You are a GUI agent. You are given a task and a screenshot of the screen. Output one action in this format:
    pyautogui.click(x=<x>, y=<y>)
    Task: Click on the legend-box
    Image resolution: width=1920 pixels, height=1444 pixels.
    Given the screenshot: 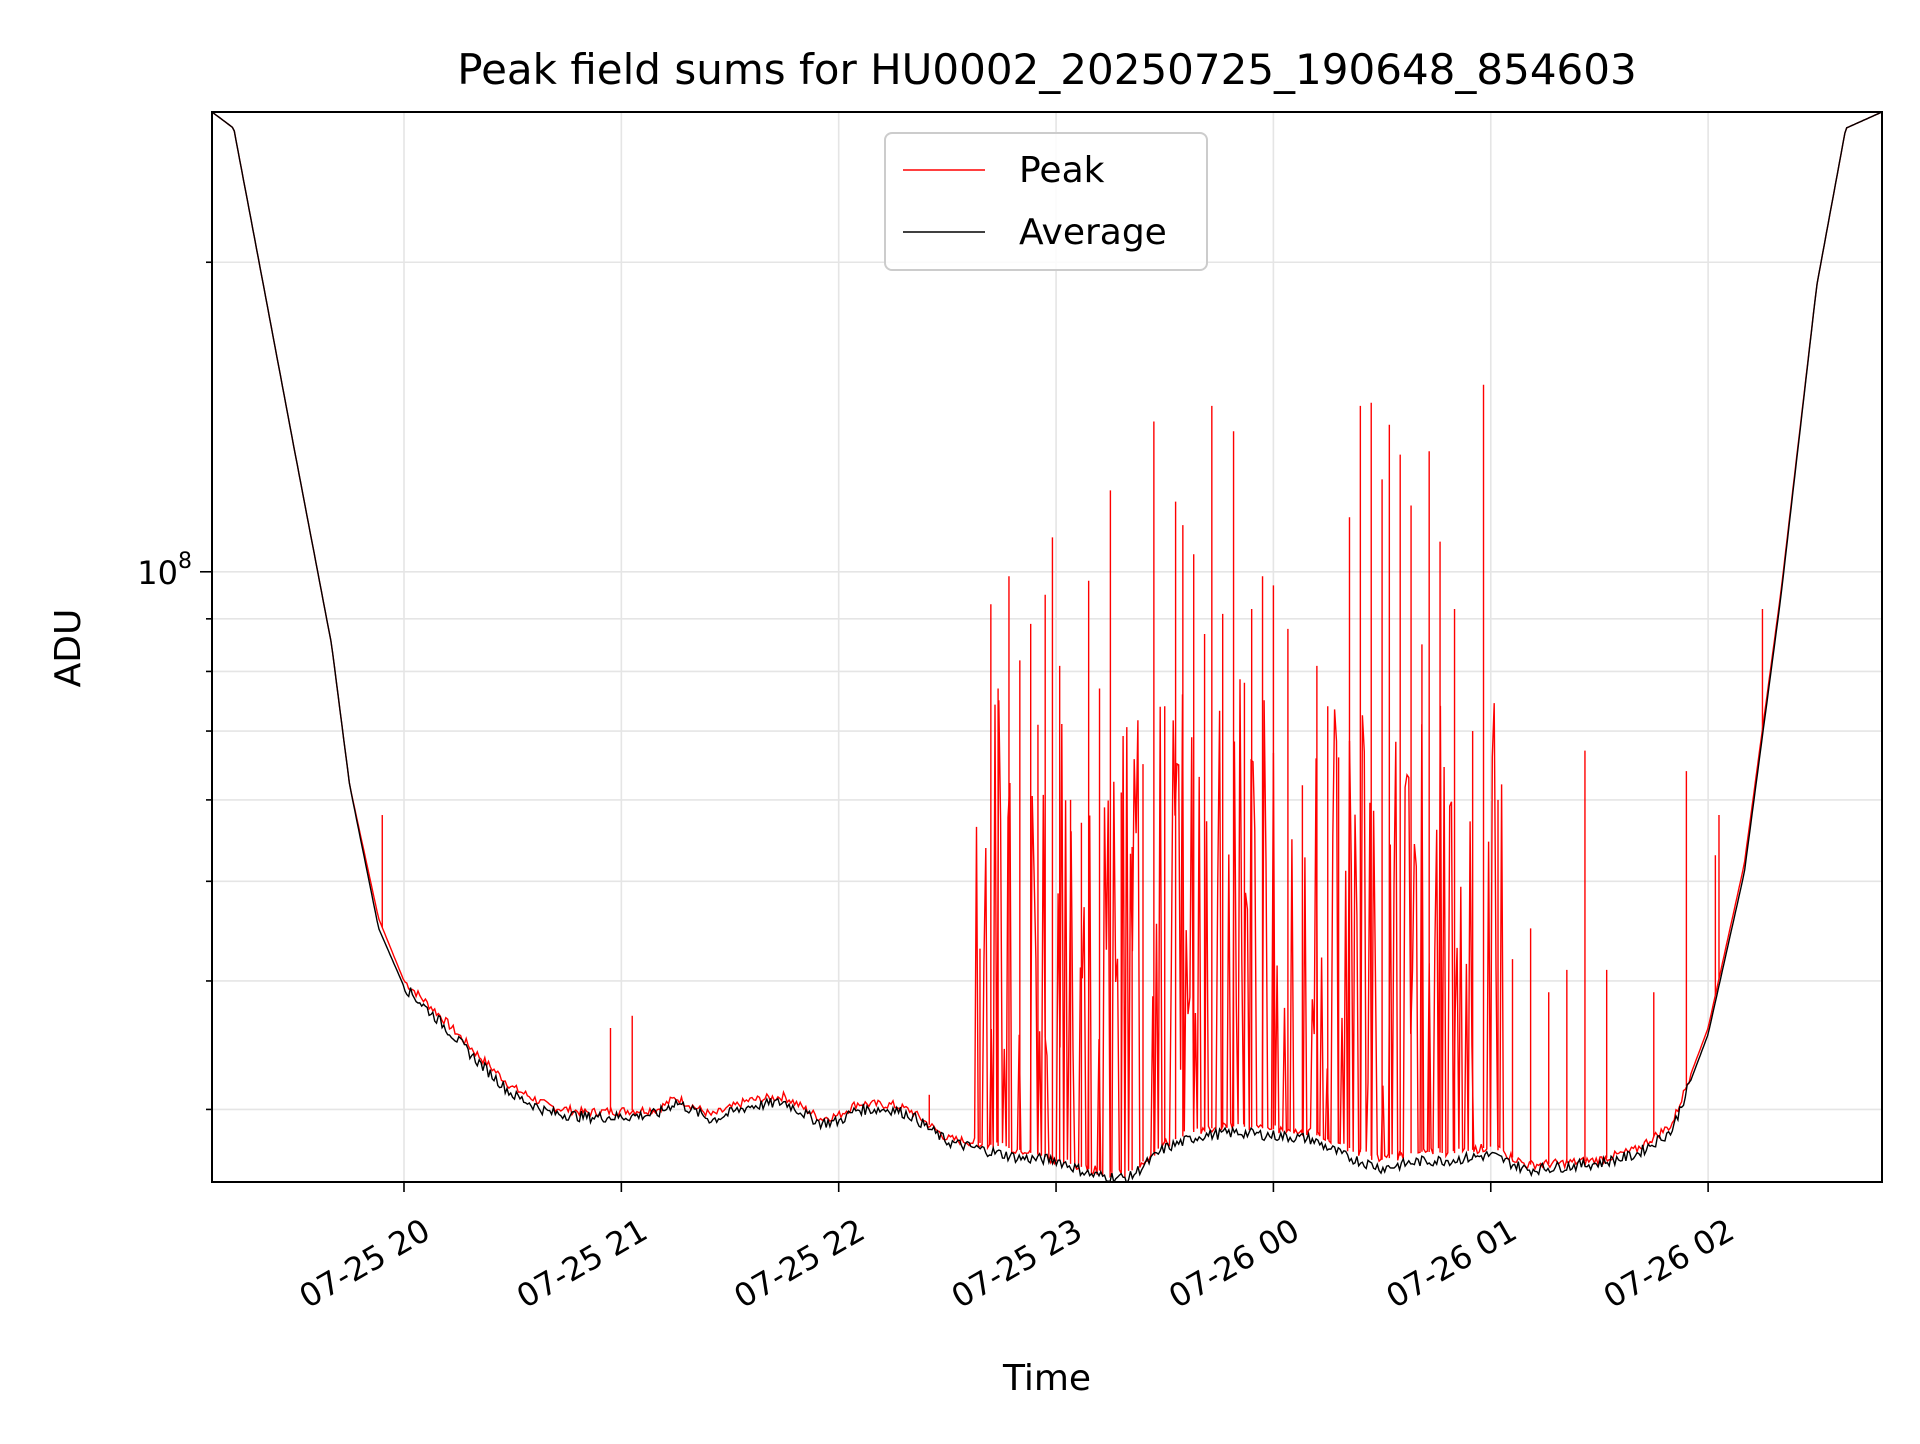 What is the action you would take?
    pyautogui.click(x=1046, y=201)
    